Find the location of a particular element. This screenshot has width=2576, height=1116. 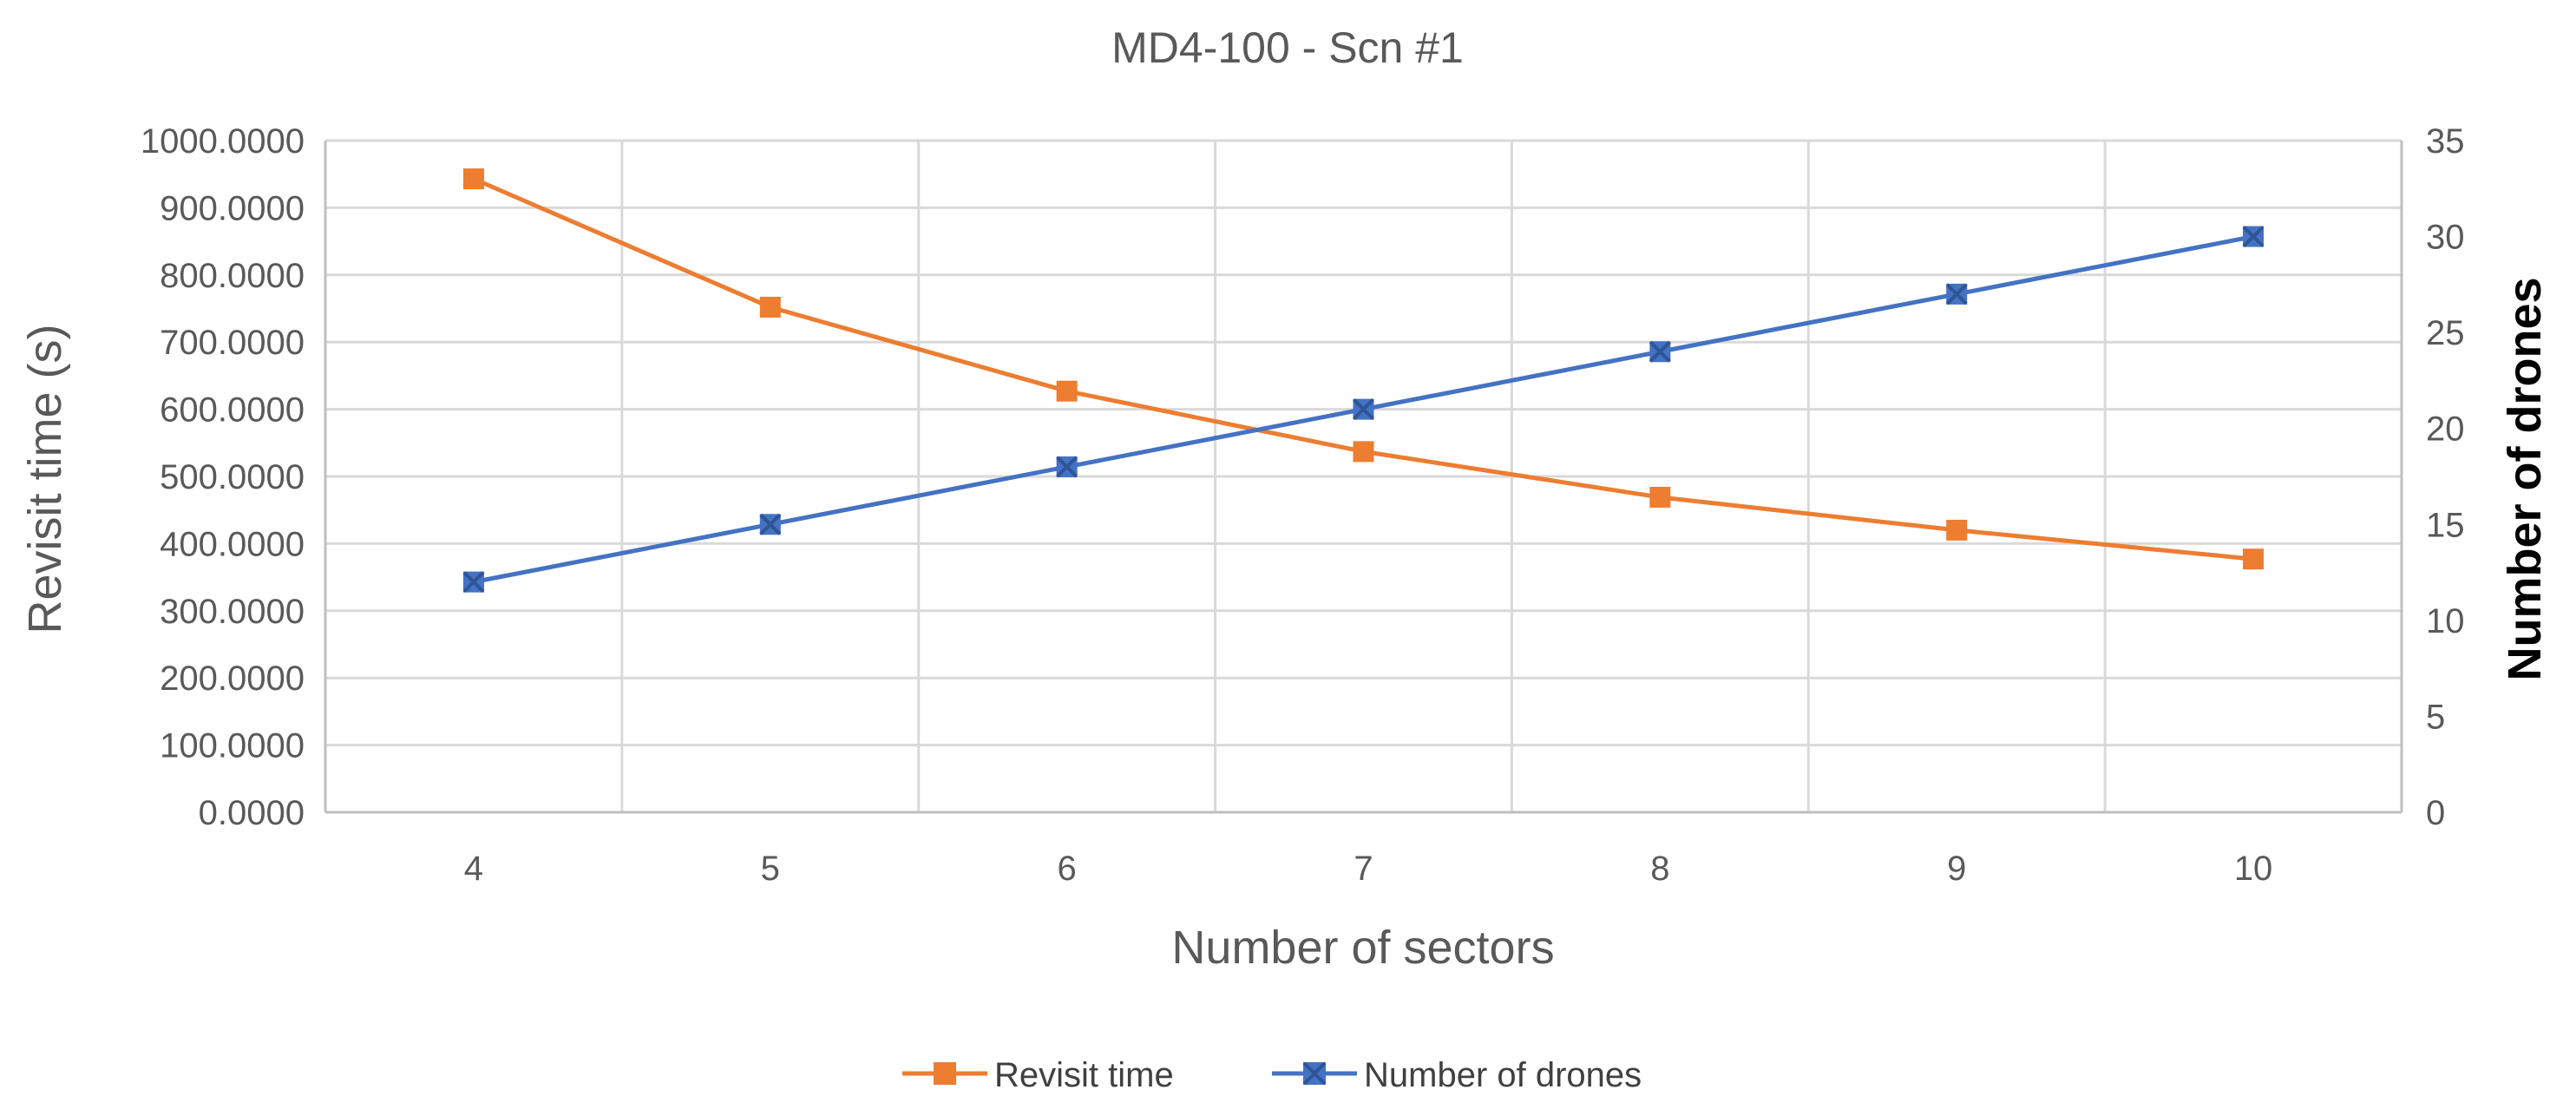

chart-title: MD4-100 - Scn #1 is located at coordinates (1287, 47).